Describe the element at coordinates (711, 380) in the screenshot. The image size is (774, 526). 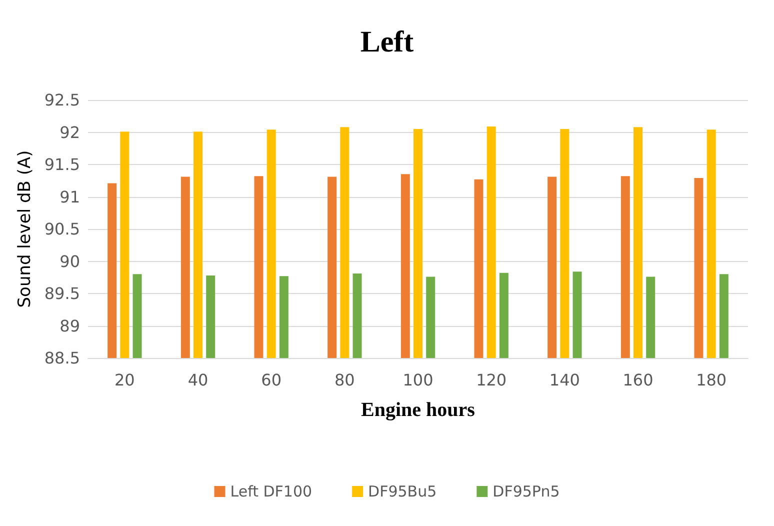
I see `x-tick-label: 180` at that location.